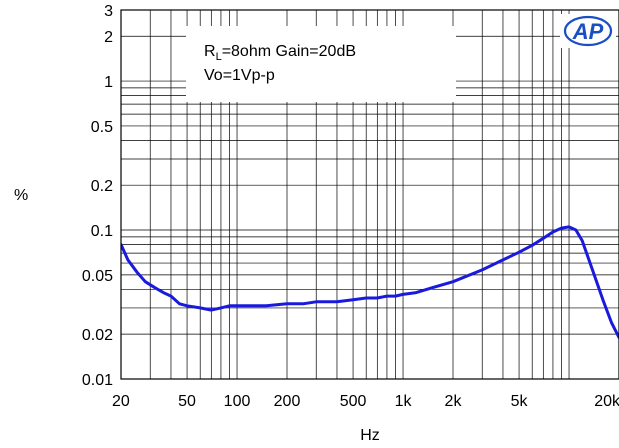 The height and width of the screenshot is (448, 619). What do you see at coordinates (97, 276) in the screenshot?
I see `y-tick-label: 0.05` at bounding box center [97, 276].